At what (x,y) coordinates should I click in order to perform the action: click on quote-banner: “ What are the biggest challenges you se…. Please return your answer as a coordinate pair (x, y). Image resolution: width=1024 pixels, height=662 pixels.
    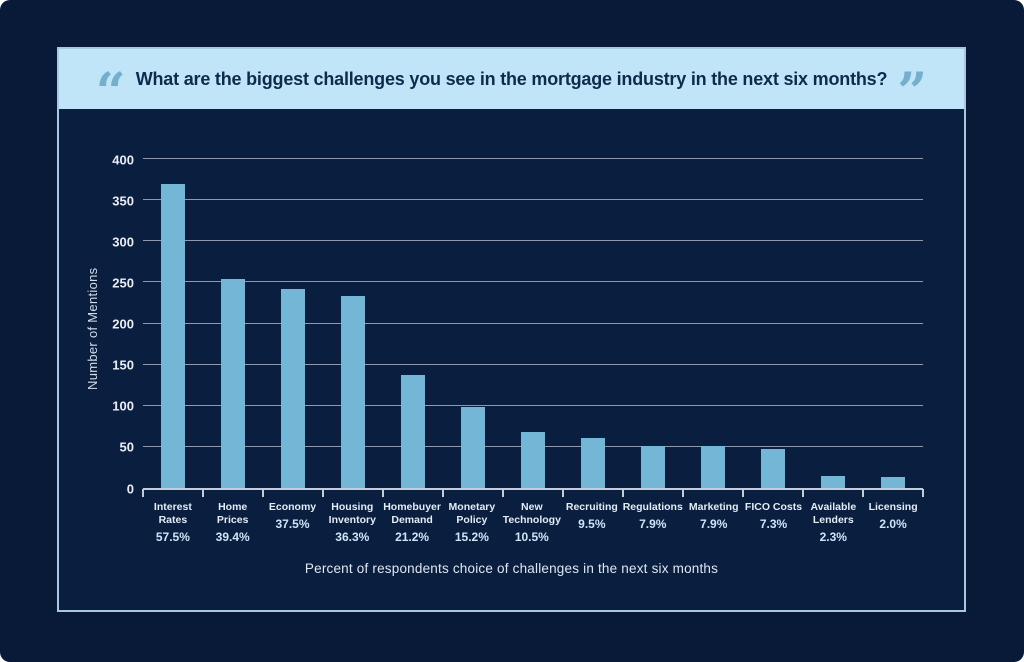
    Looking at the image, I should click on (511, 84).